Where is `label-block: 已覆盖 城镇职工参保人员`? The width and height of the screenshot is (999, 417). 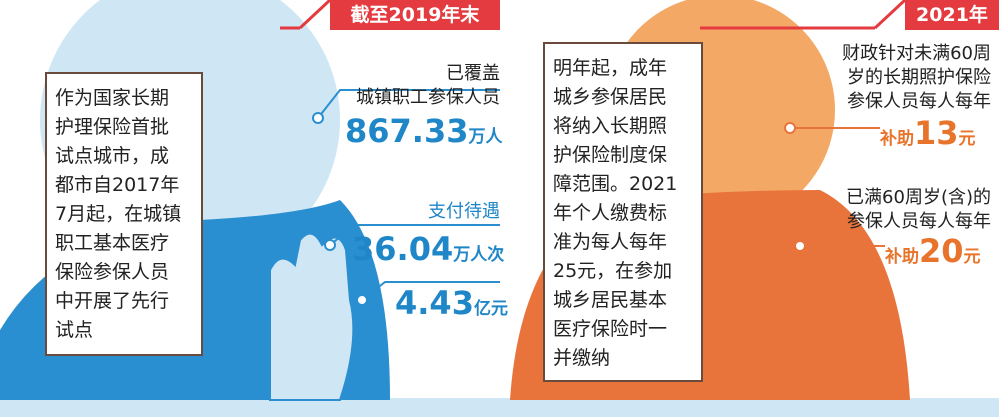 label-block: 已覆盖 城镇职工参保人员 is located at coordinates (428, 86).